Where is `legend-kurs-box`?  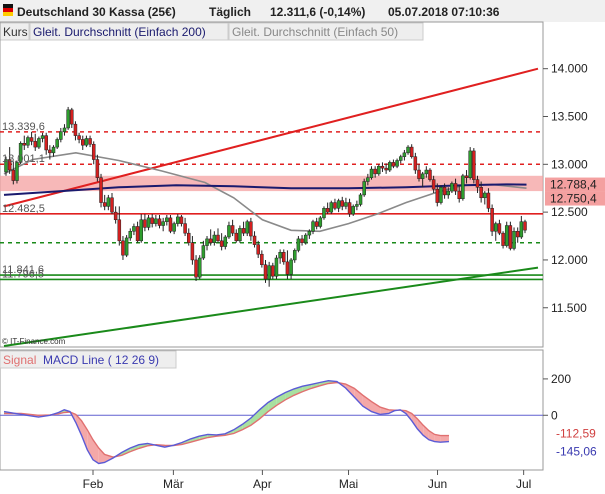
legend-kurs-box is located at coordinates (15, 31).